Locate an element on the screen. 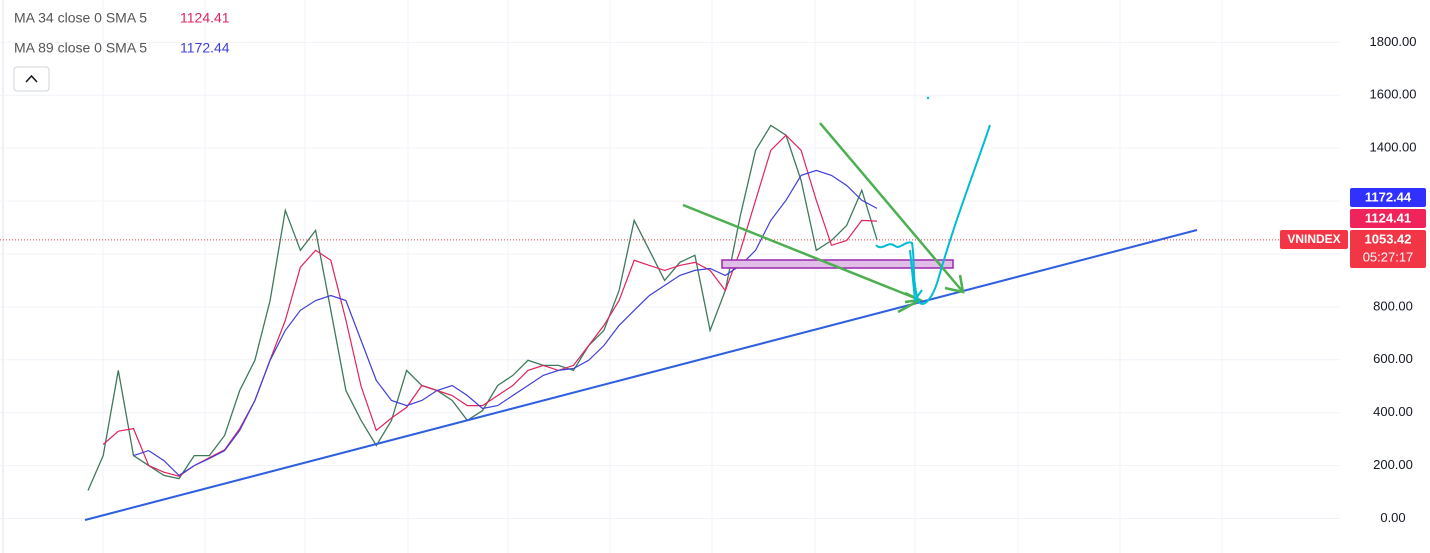 The height and width of the screenshot is (553, 1430). y-tick-label: 1600.00 is located at coordinates (1393, 94).